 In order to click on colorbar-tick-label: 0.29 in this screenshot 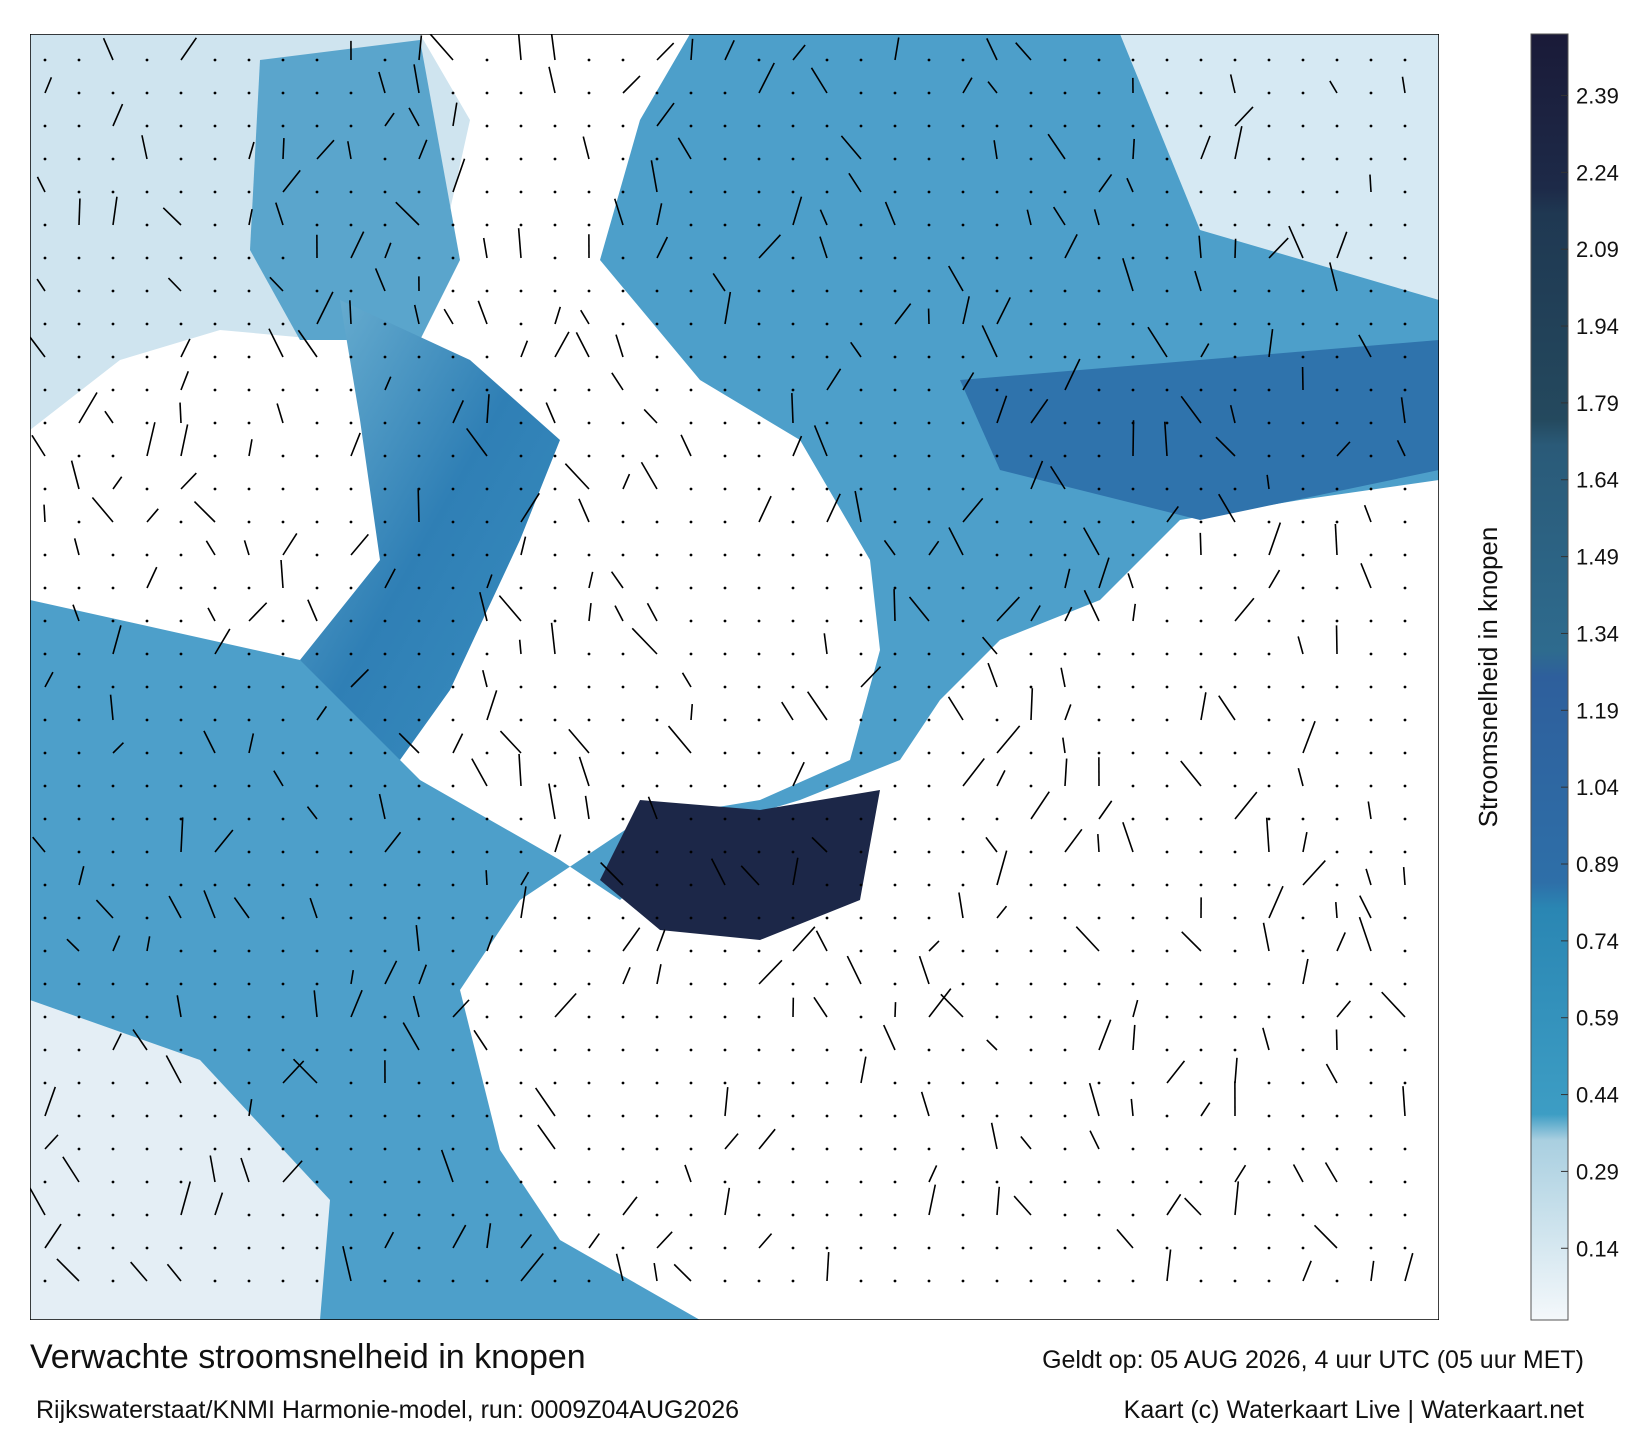, I will do `click(1597, 1171)`.